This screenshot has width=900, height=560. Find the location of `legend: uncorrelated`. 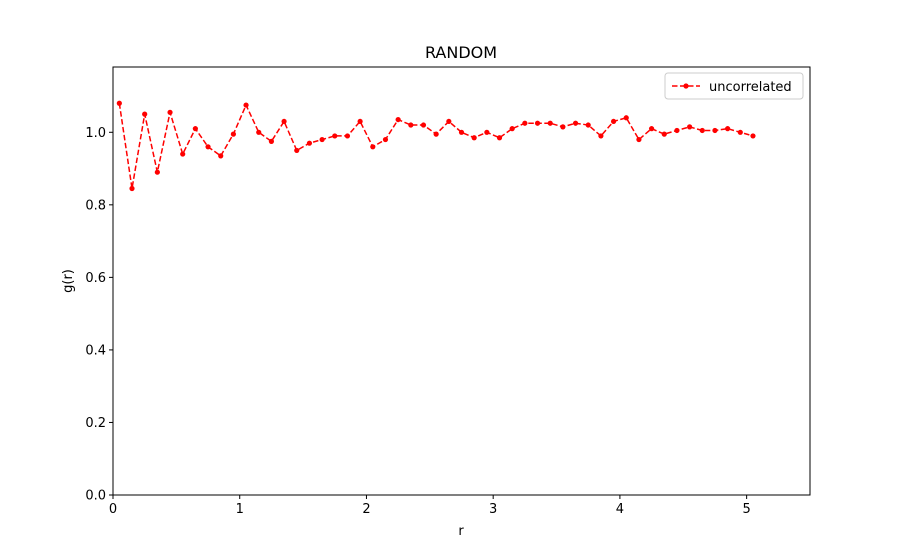

legend: uncorrelated is located at coordinates (734, 86).